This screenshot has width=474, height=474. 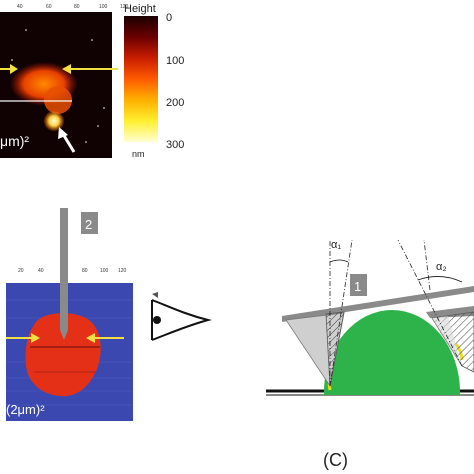 What do you see at coordinates (175, 103) in the screenshot?
I see `colorbar-tick-200: 200` at bounding box center [175, 103].